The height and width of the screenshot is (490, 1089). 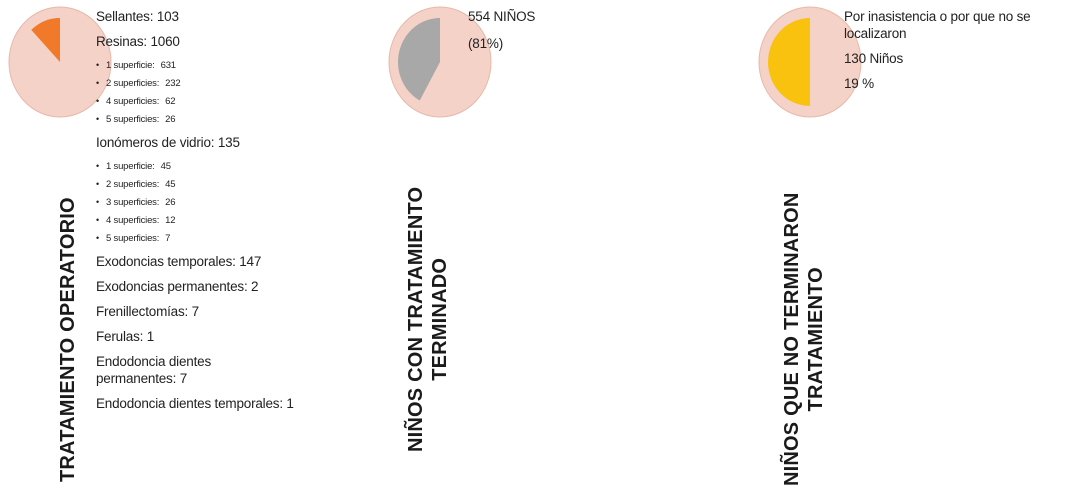 What do you see at coordinates (133, 202) in the screenshot?
I see `sub-label: 3 superficies:` at bounding box center [133, 202].